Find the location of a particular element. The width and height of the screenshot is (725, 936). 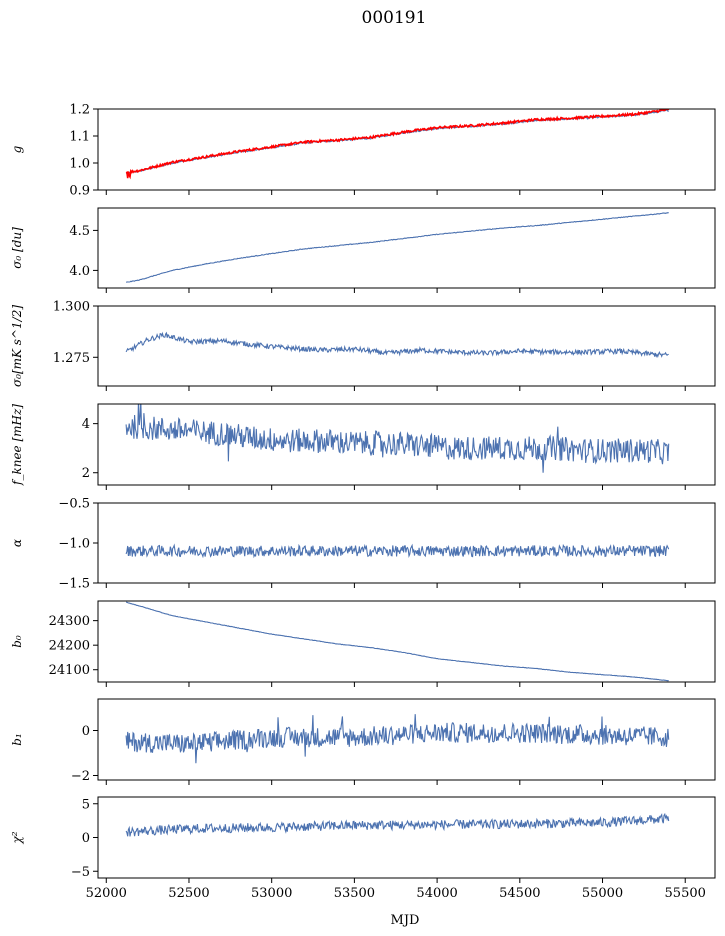

y-tick-label: 1.300 is located at coordinates (71, 307).